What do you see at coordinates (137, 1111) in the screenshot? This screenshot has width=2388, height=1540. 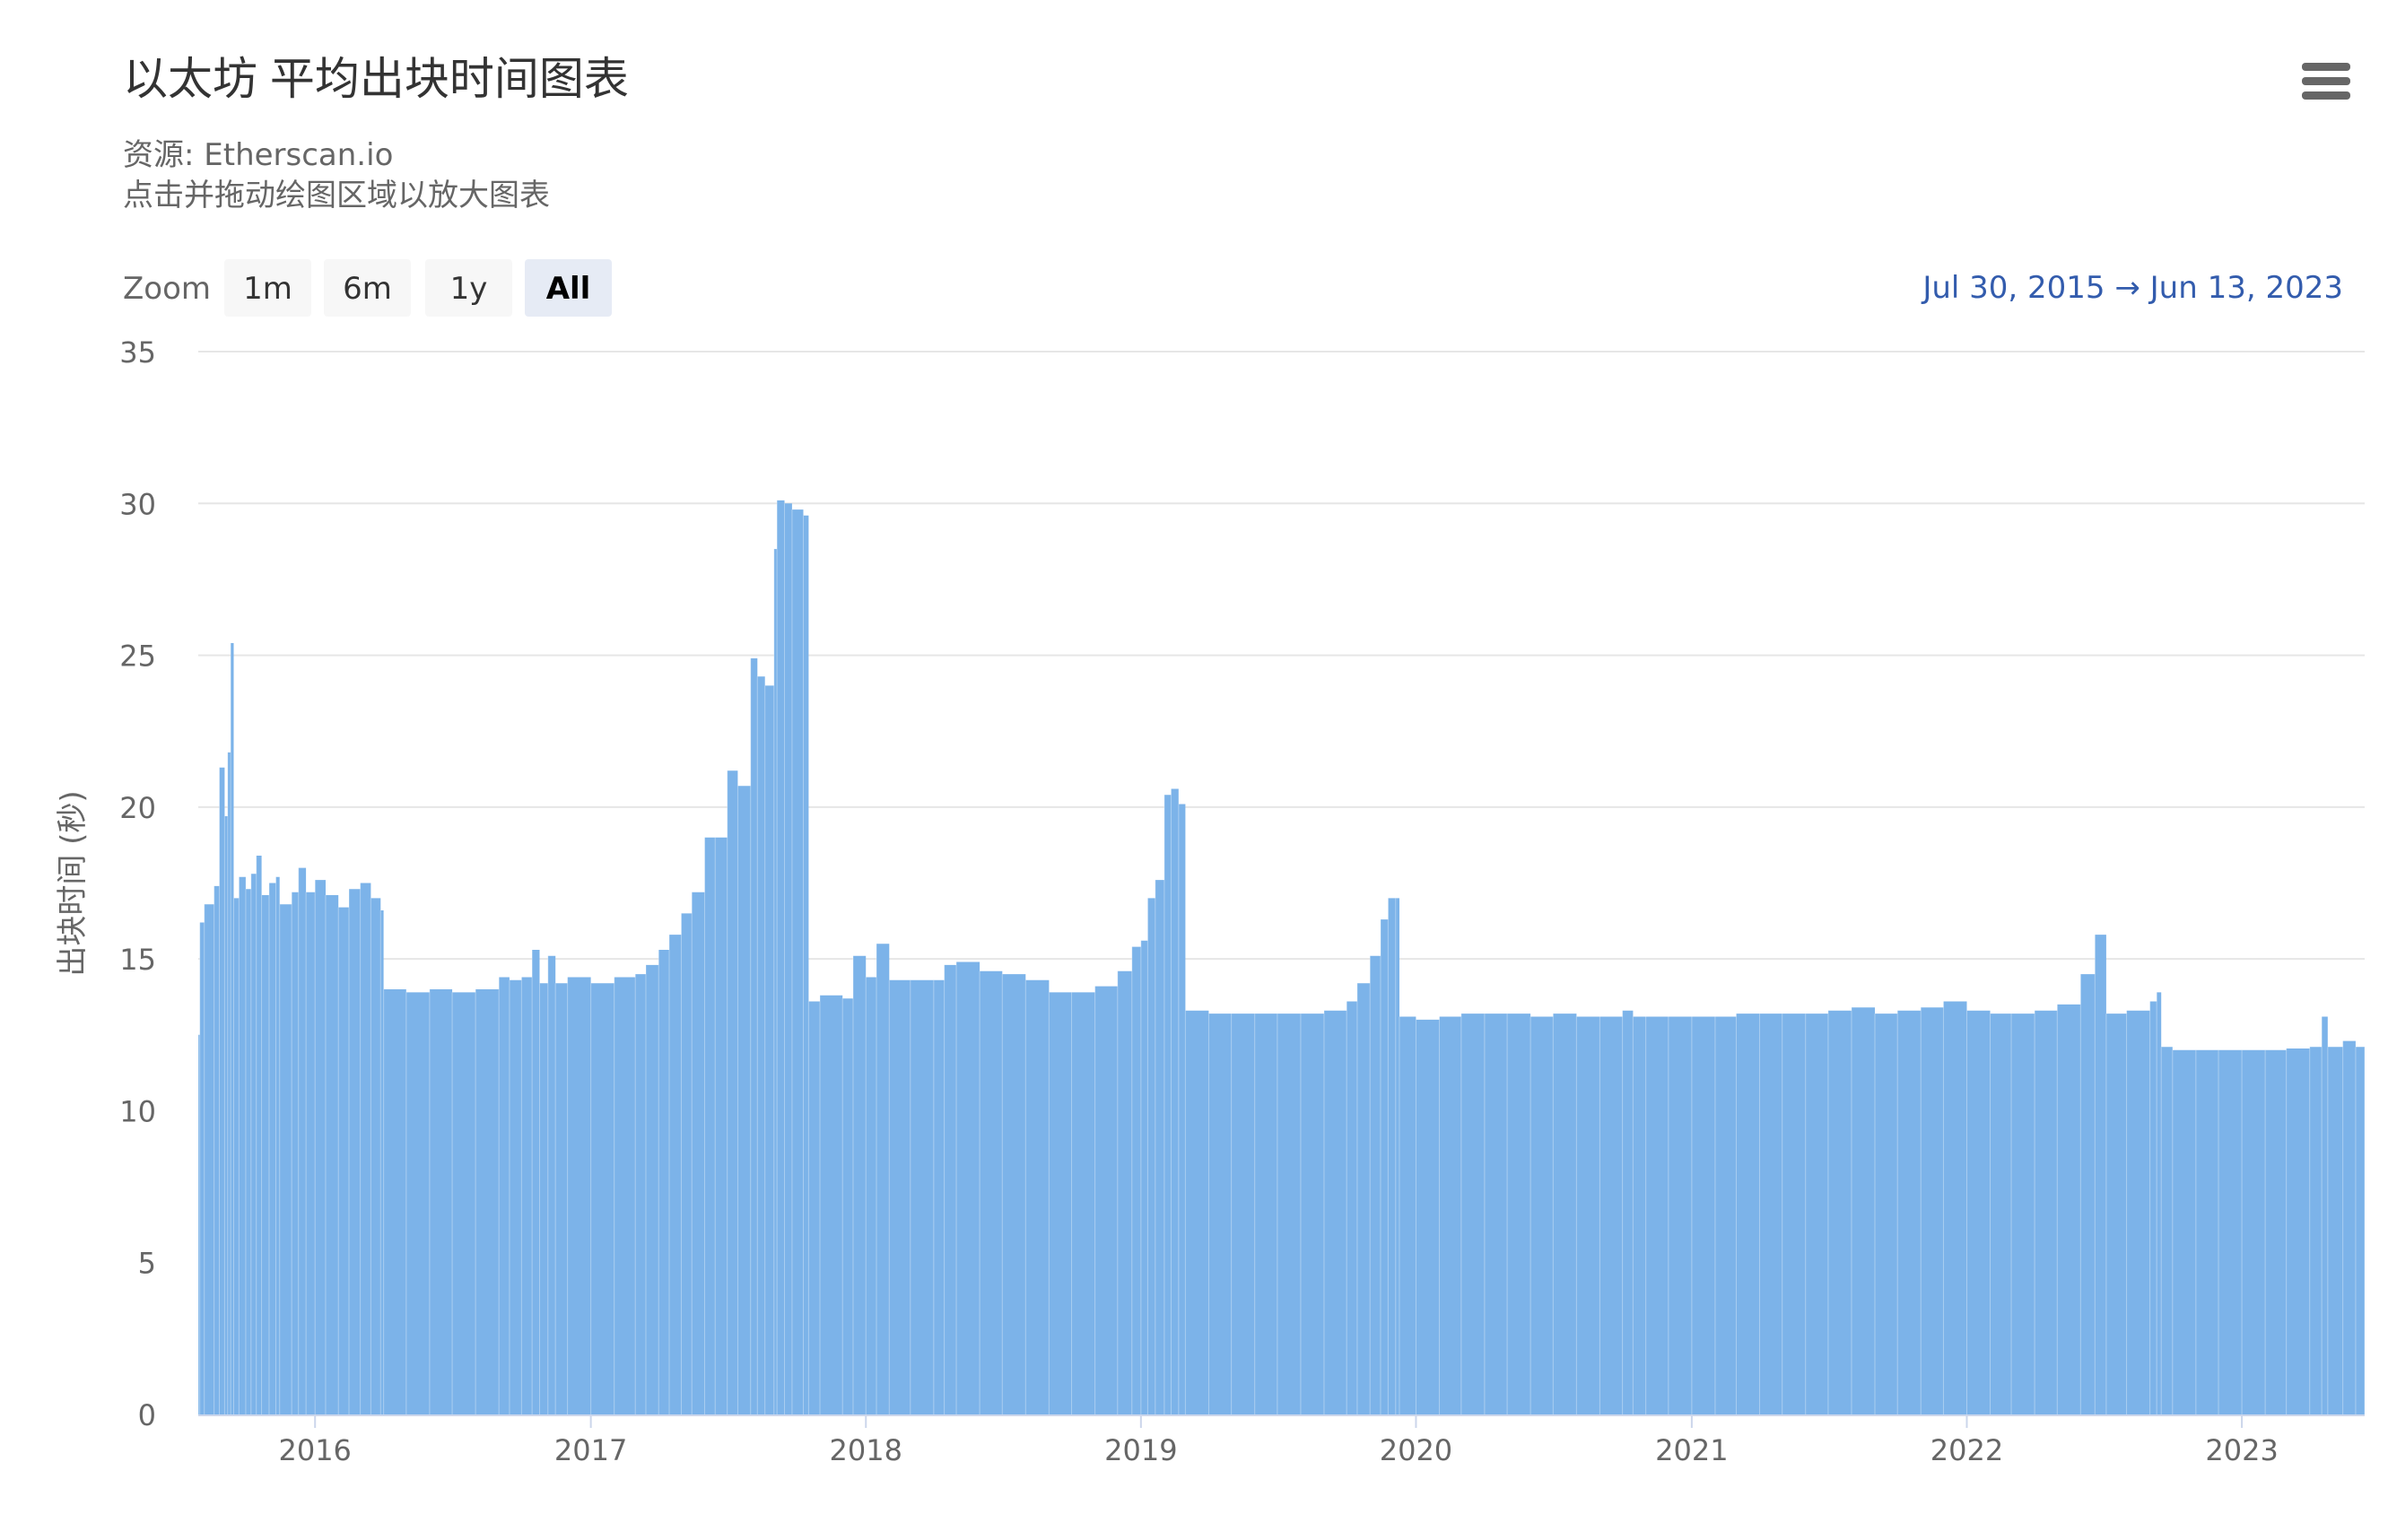 I see `y-tick-label: 10` at bounding box center [137, 1111].